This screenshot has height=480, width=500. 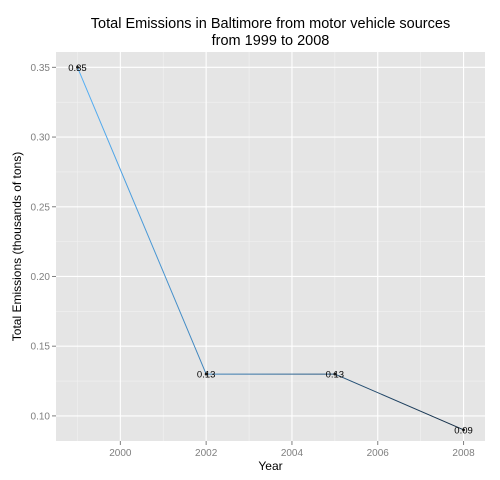 I want to click on x-tick-label: 2002, so click(x=206, y=453).